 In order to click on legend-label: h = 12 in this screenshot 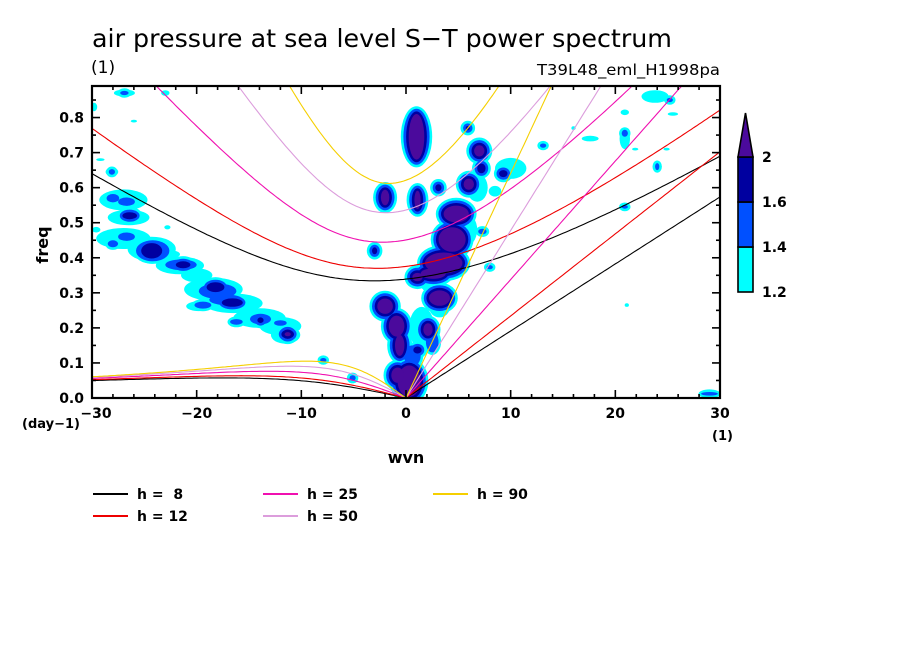, I will do `click(162, 517)`.